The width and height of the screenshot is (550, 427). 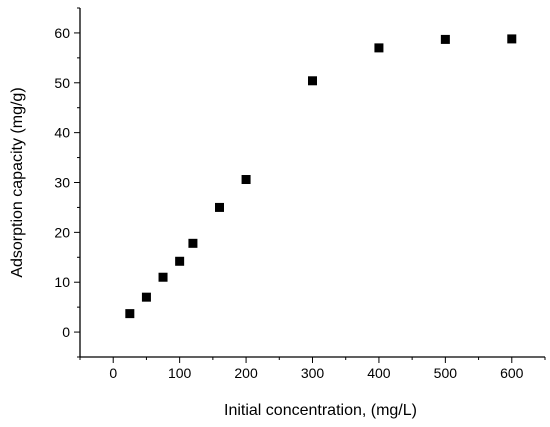 I want to click on y-tick-label: 60, so click(x=62, y=33).